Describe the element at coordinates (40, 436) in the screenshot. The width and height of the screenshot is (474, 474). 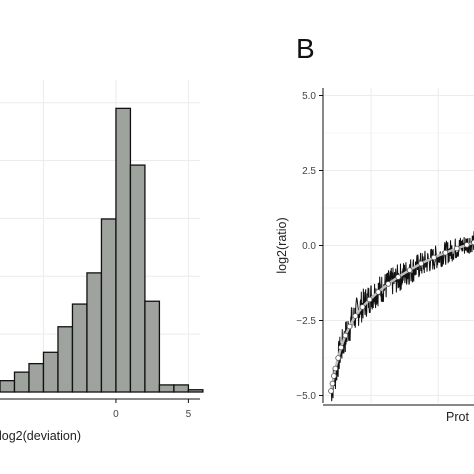
I see `histogram-x-axis-label: log2(deviation)` at that location.